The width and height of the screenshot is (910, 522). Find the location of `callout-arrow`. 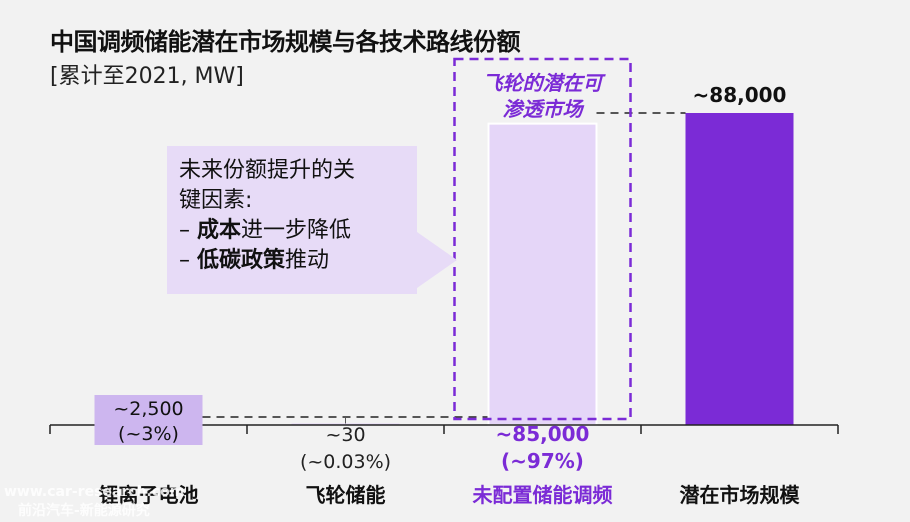

callout-arrow is located at coordinates (437, 260).